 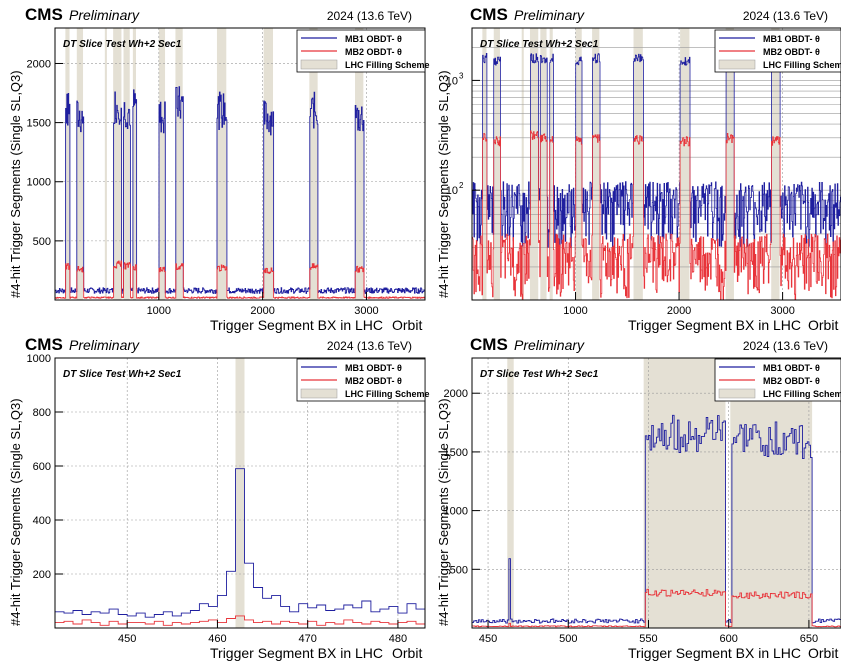 What do you see at coordinates (159, 311) in the screenshot?
I see `x-tick-label: 1000` at bounding box center [159, 311].